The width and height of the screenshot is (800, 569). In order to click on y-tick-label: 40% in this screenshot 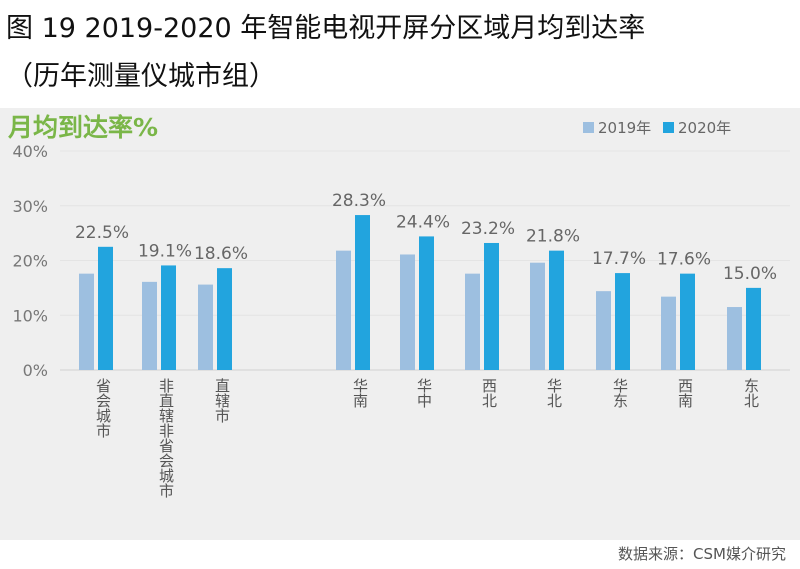, I will do `click(30, 151)`.